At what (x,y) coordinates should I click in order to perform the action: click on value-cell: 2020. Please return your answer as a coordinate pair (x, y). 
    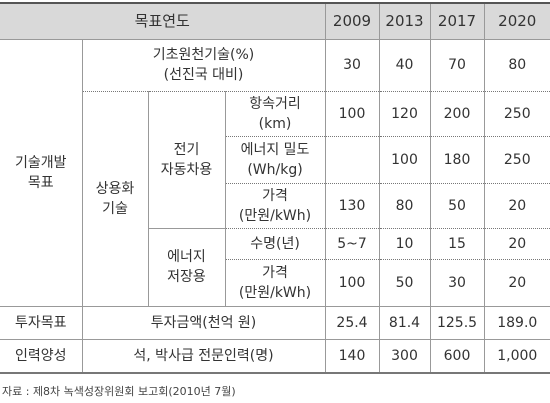
    Looking at the image, I should click on (516, 21).